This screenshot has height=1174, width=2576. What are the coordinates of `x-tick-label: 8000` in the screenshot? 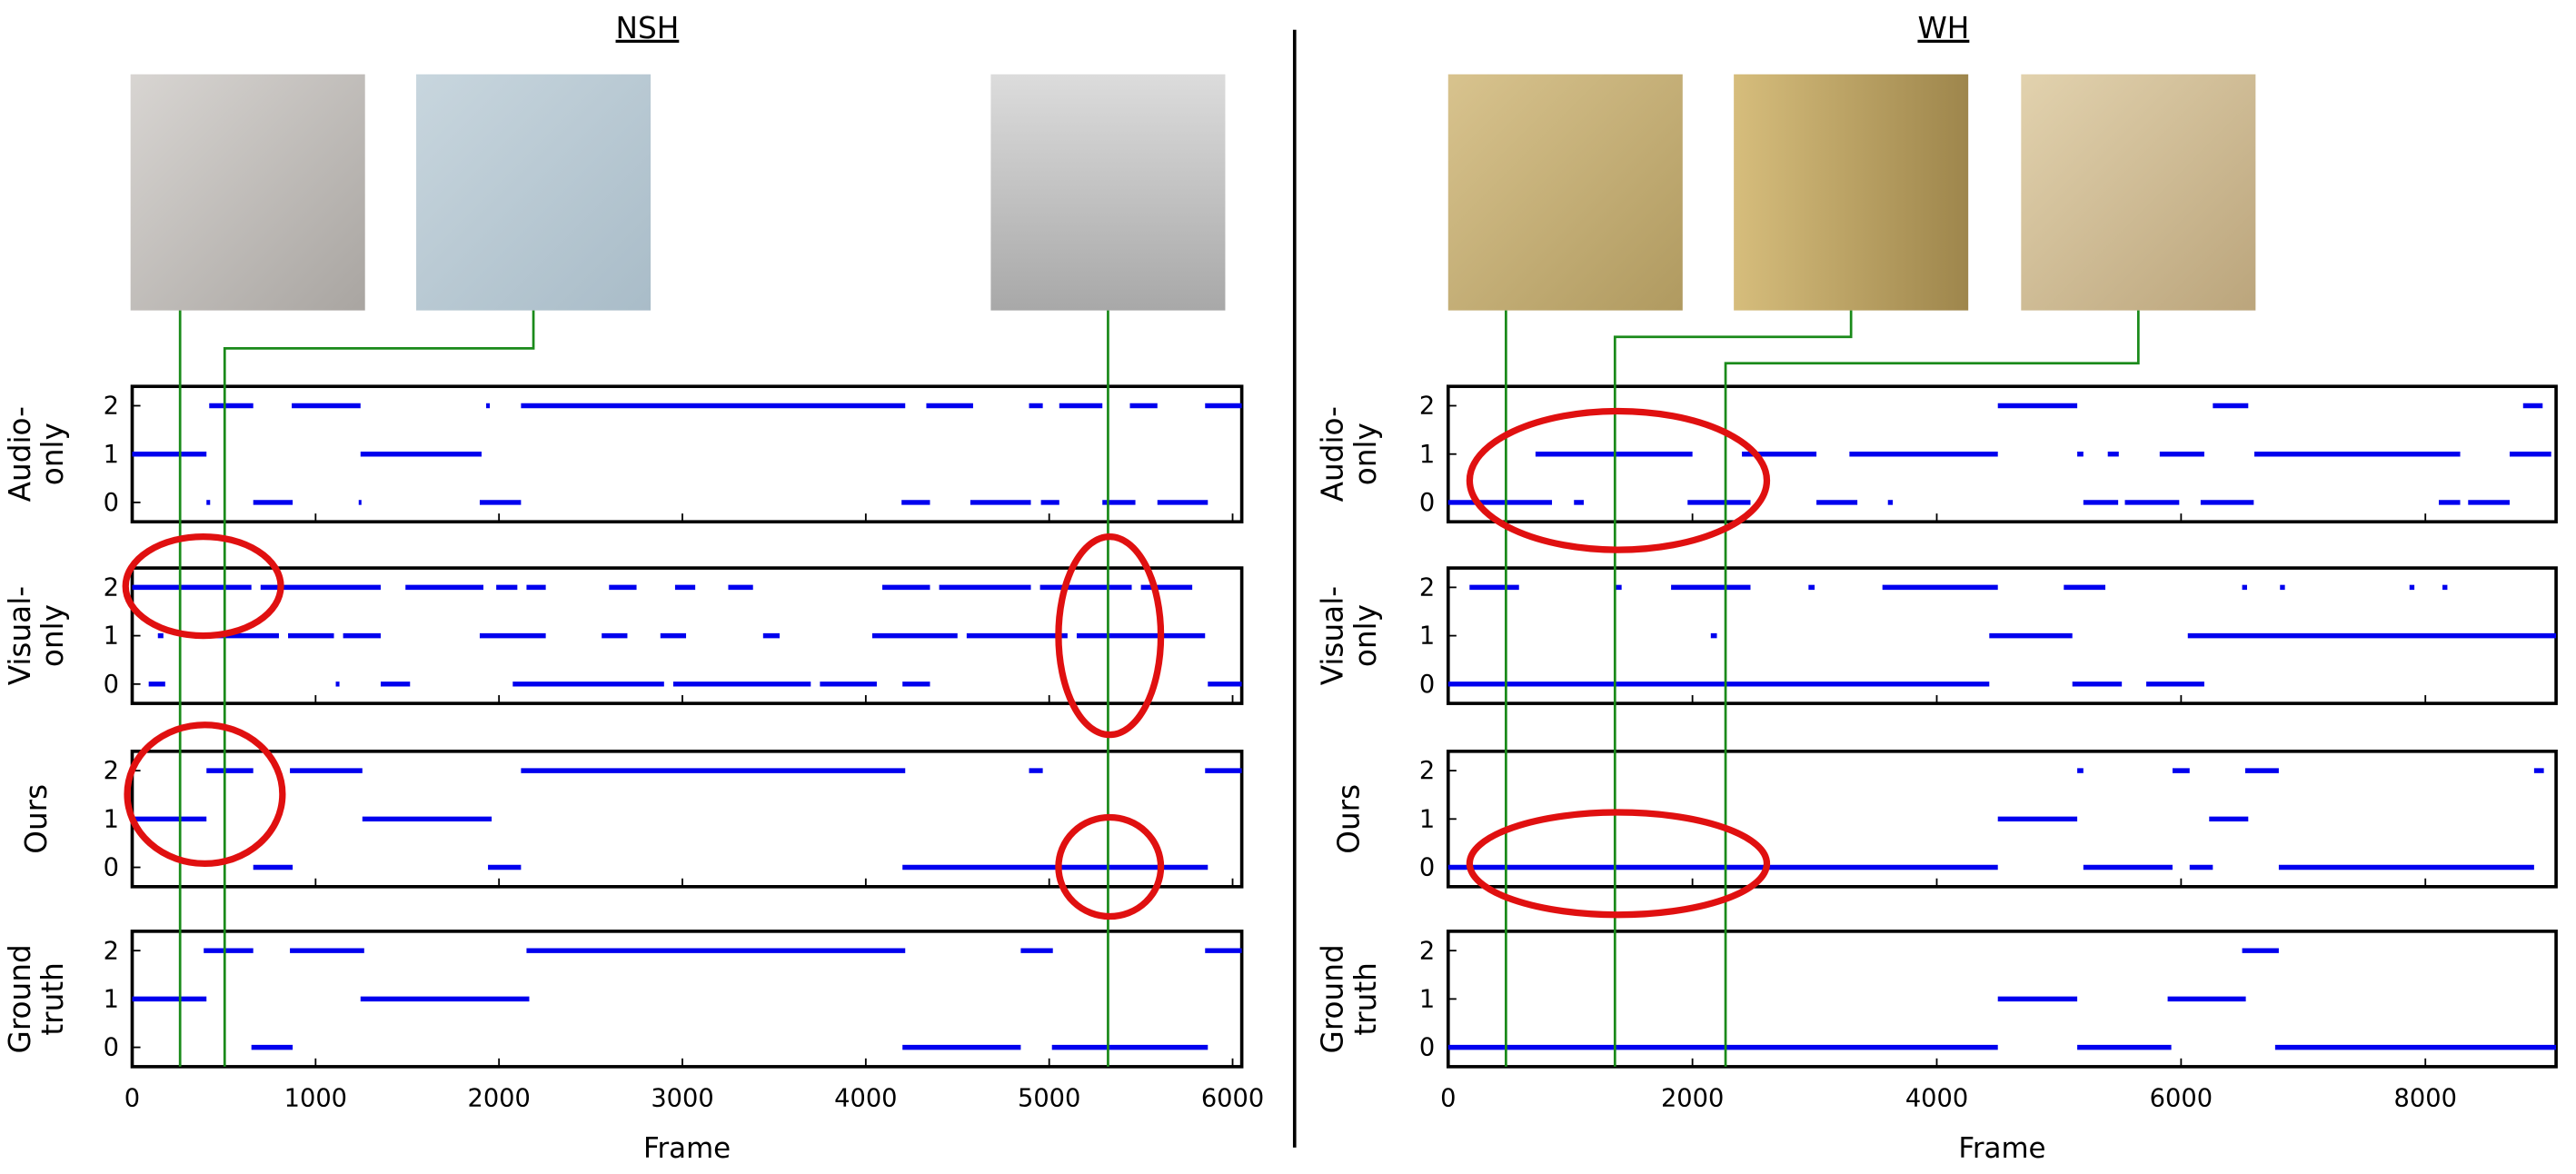 It's located at (2426, 1098).